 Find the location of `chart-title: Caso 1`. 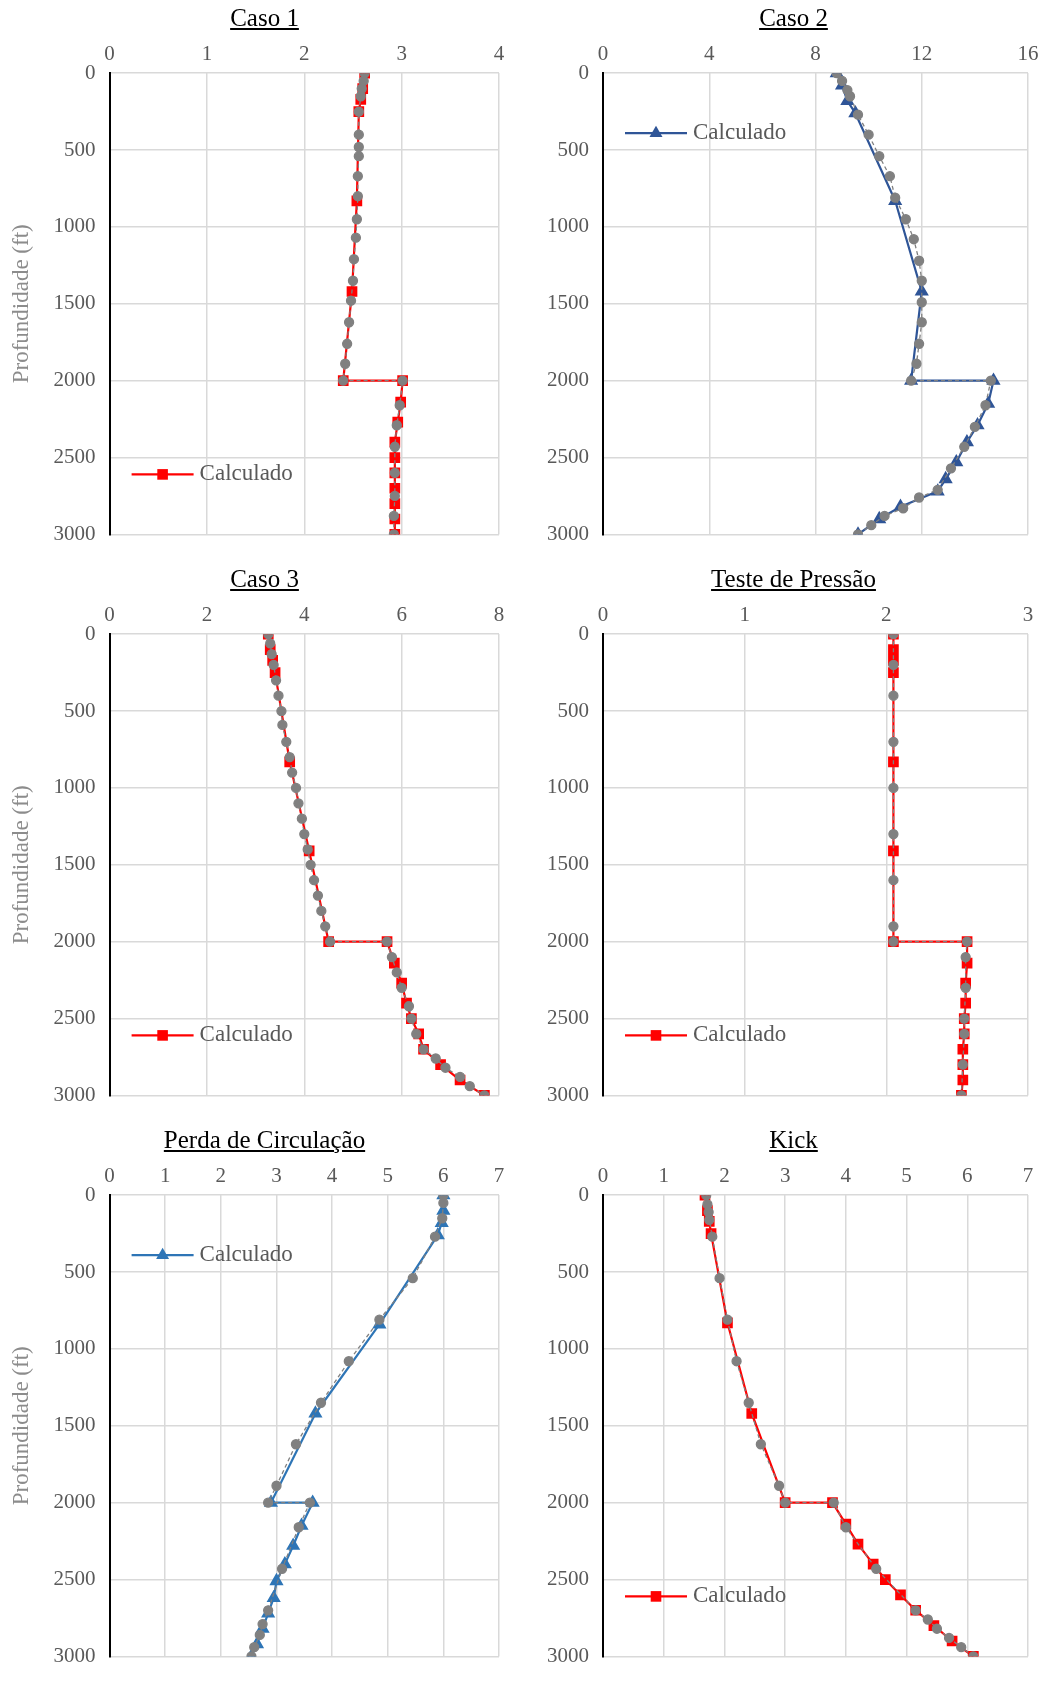

chart-title: Caso 1 is located at coordinates (264, 18).